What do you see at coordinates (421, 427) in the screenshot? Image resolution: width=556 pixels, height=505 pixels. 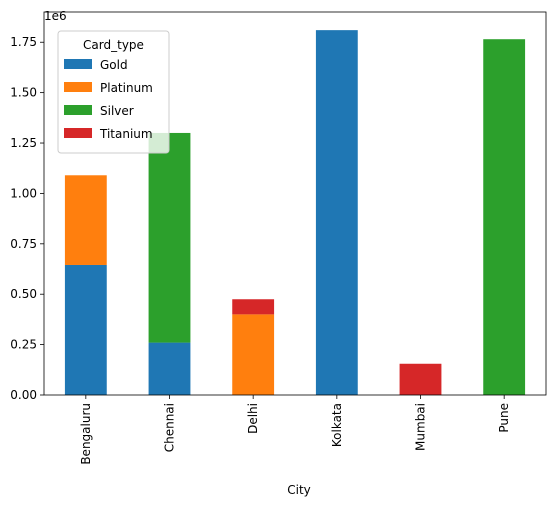 I see `x-tick-label: Mumbai` at bounding box center [421, 427].